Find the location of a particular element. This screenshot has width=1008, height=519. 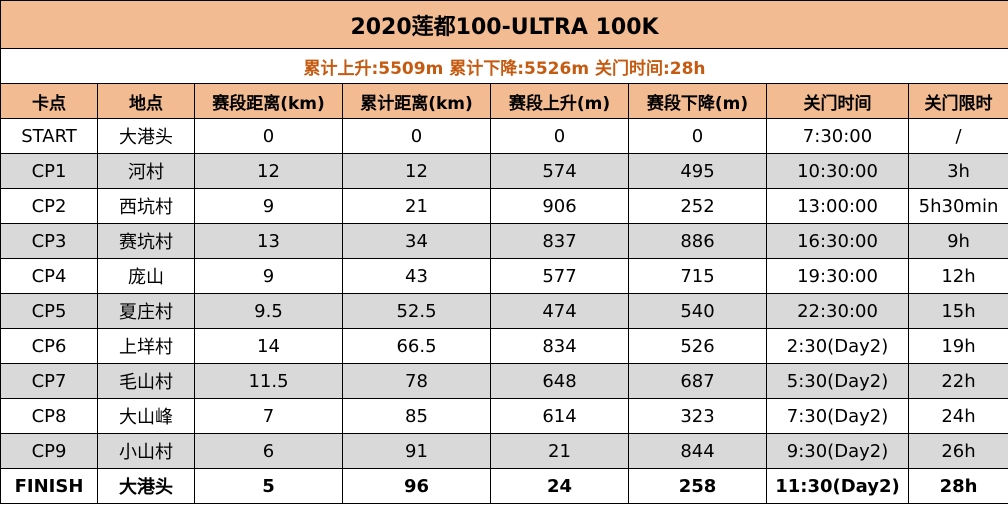

table-cell: 小山村 is located at coordinates (146, 451).